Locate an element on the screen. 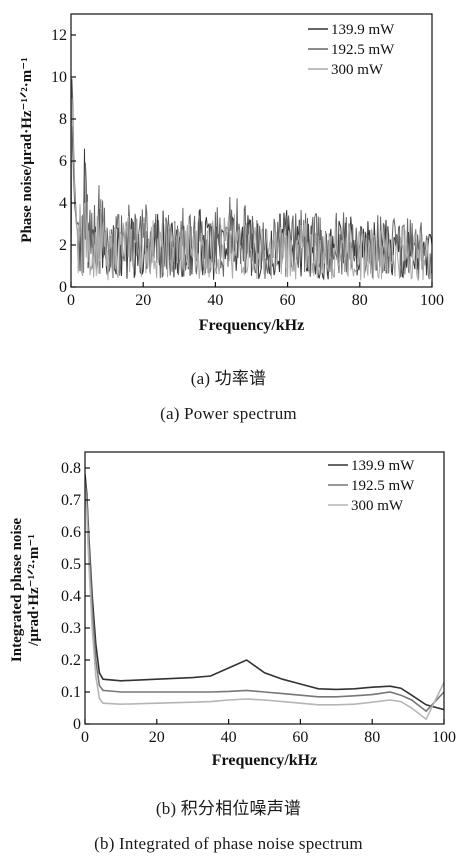  y-tick-label: 0.2 is located at coordinates (71, 660).